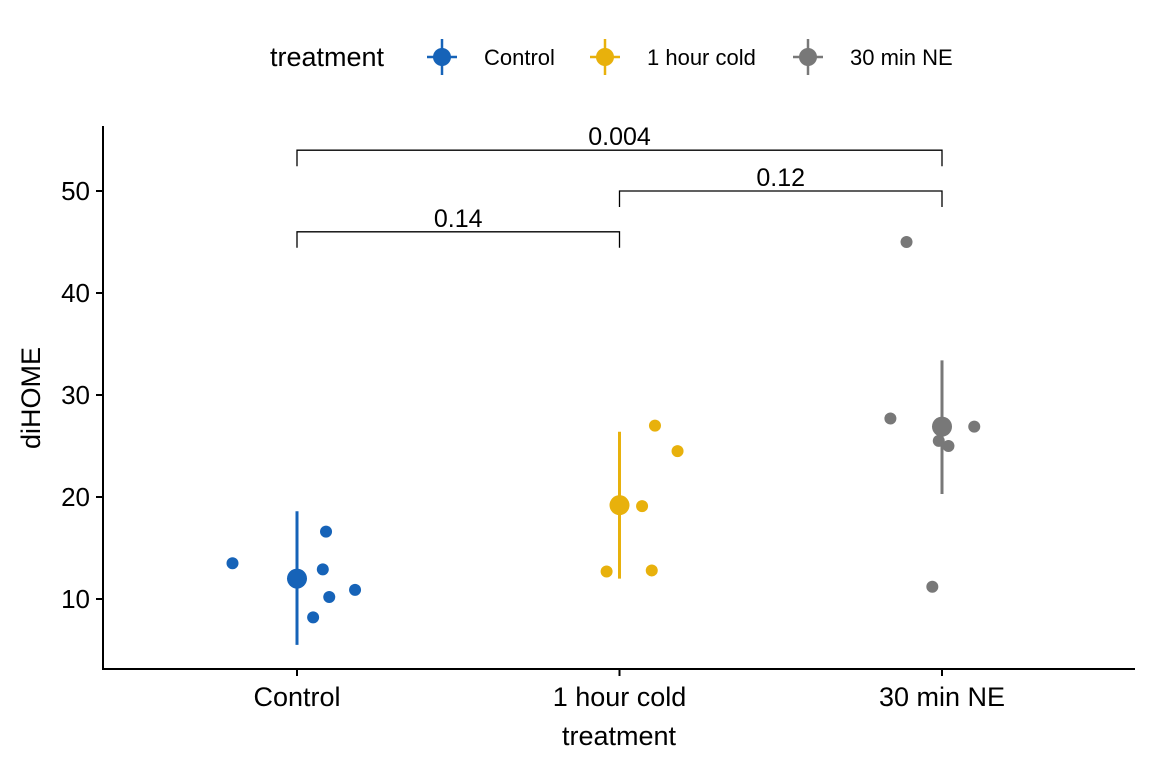 The height and width of the screenshot is (768, 1152). What do you see at coordinates (296, 697) in the screenshot?
I see `x-tick-label: Control` at bounding box center [296, 697].